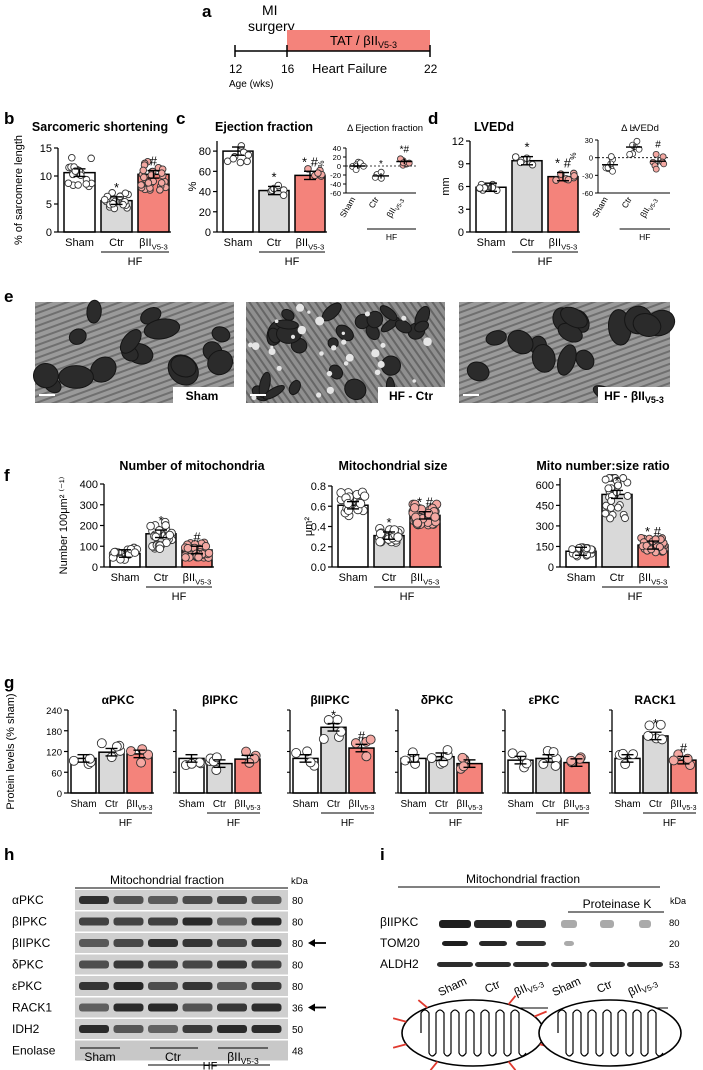 This screenshot has width=703, height=1070. I want to click on blot-lane-strip, so click(181, 964).